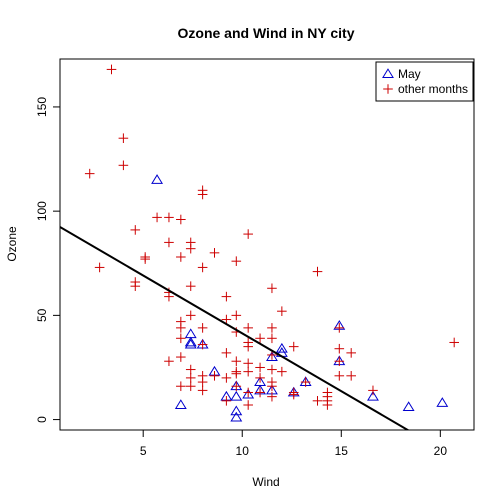 This screenshot has height=504, width=504. I want to click on y-tick-label: 50, so click(42, 315).